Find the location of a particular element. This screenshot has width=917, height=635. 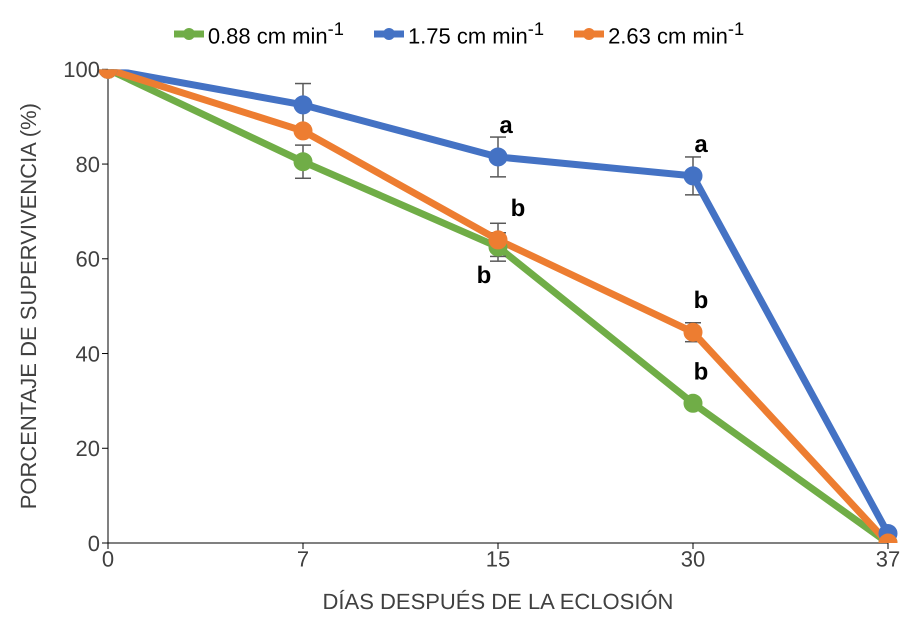

y-tick-label: 60 is located at coordinates (88, 259).